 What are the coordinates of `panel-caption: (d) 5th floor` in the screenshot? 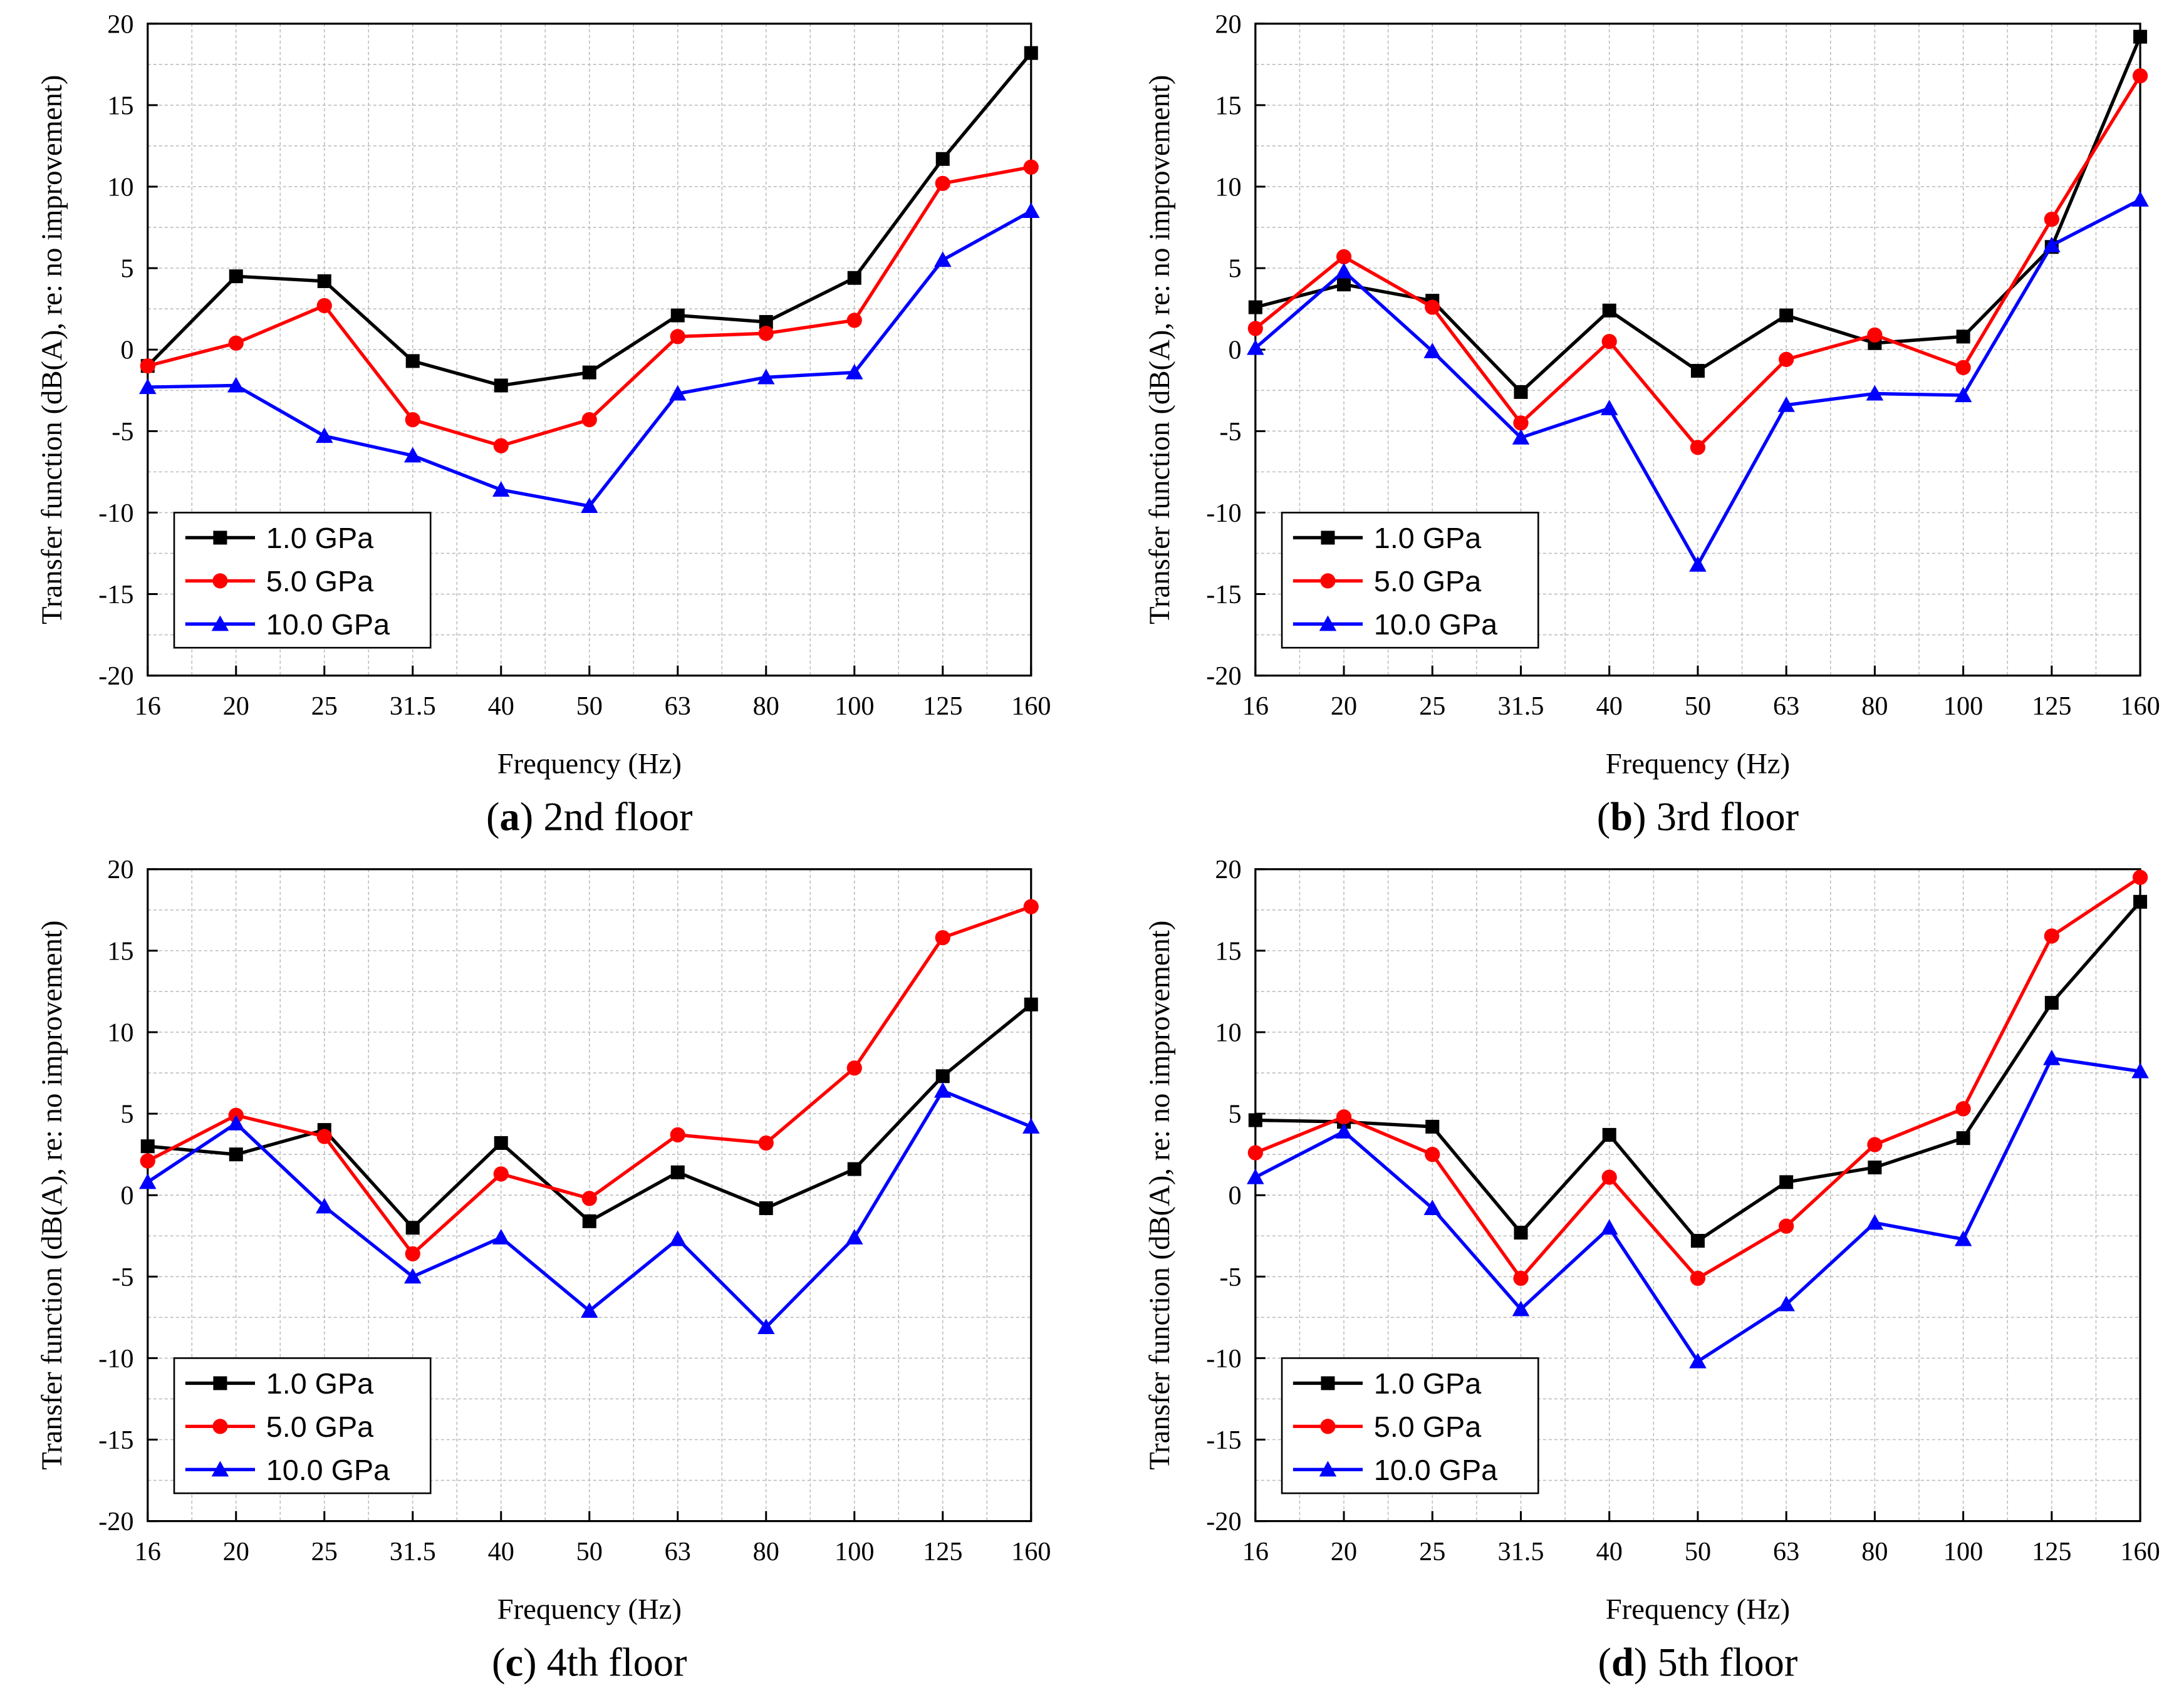 It's located at (1698, 1662).